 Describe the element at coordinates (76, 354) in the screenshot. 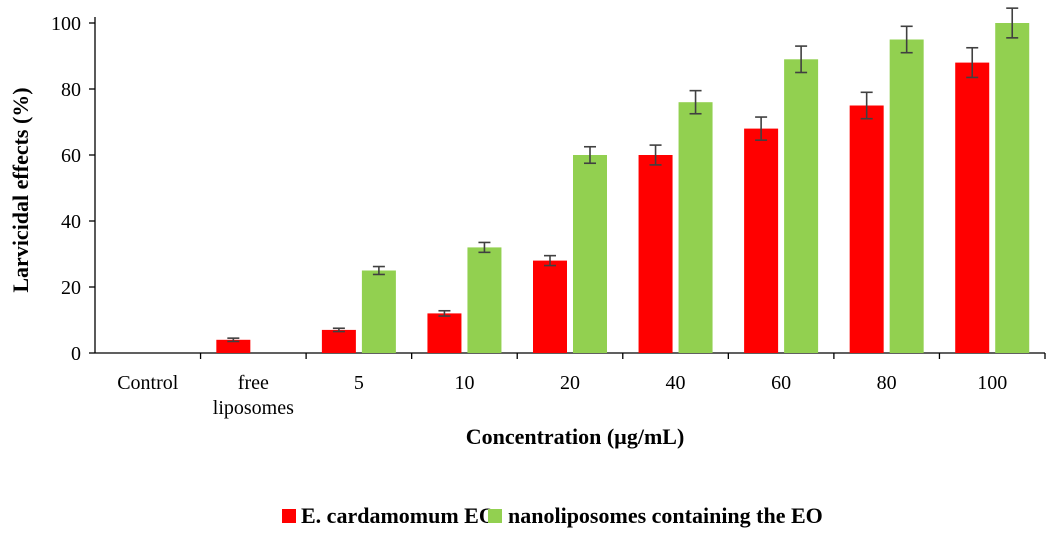

I see `y-tick-label: 0` at that location.